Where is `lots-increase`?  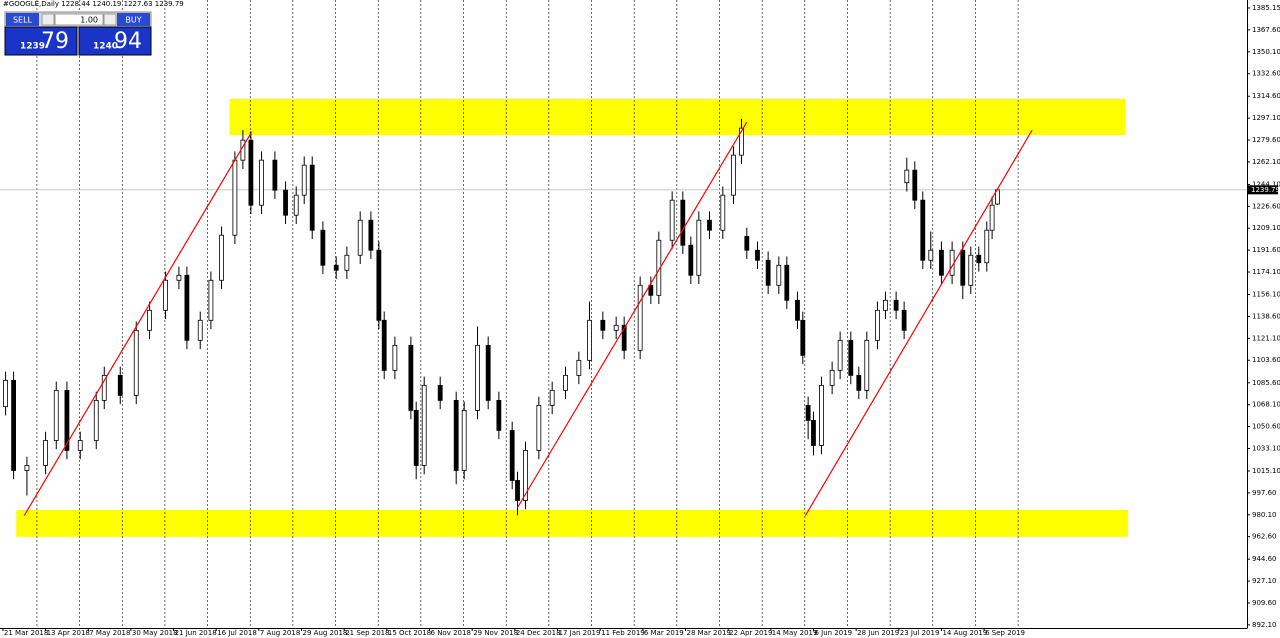 lots-increase is located at coordinates (110, 19).